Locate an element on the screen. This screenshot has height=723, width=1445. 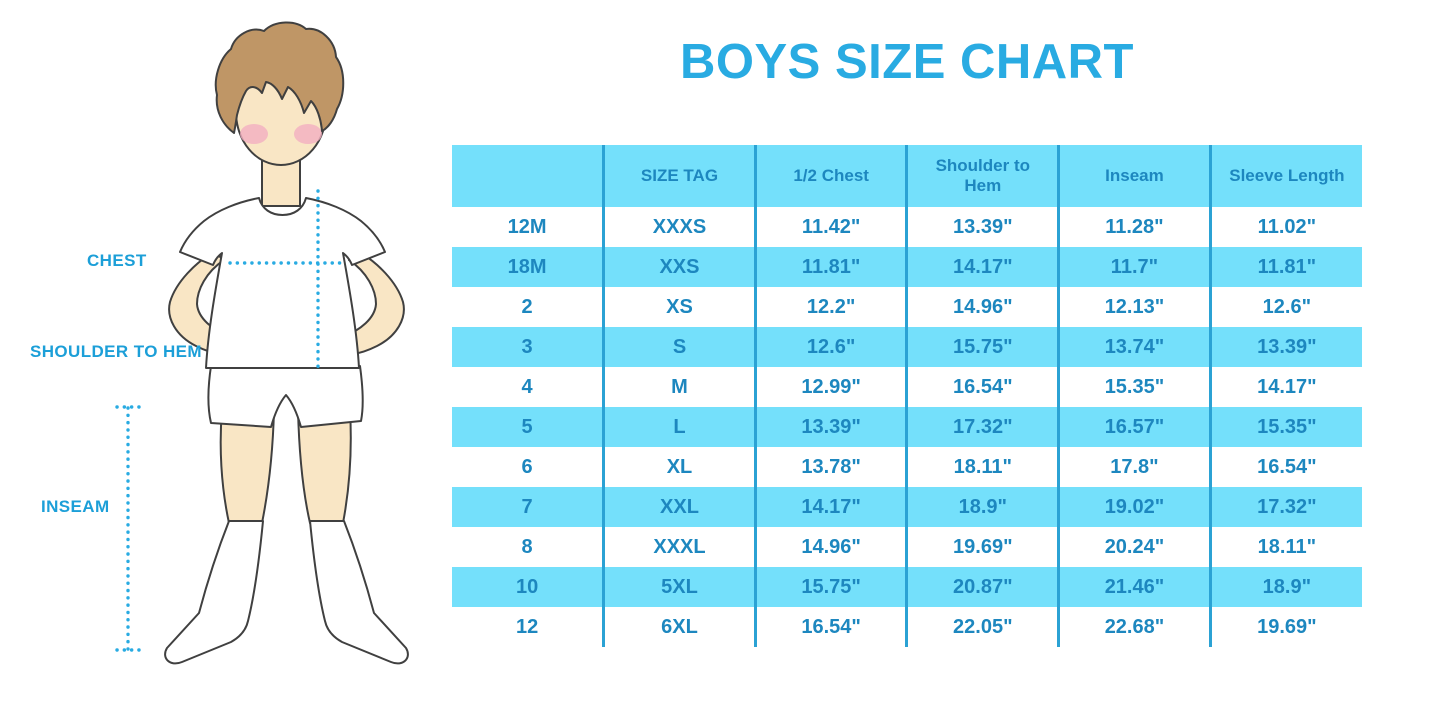
sleeve-length-cell: 11.02" is located at coordinates (1285, 227).